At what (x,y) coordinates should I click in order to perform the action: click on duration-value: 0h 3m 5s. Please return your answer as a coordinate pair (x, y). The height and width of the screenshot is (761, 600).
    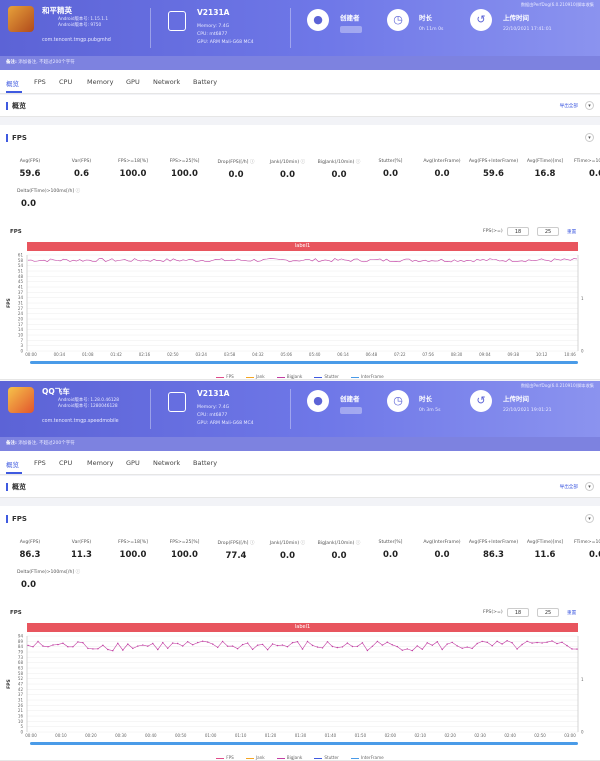
    Looking at the image, I should click on (430, 410).